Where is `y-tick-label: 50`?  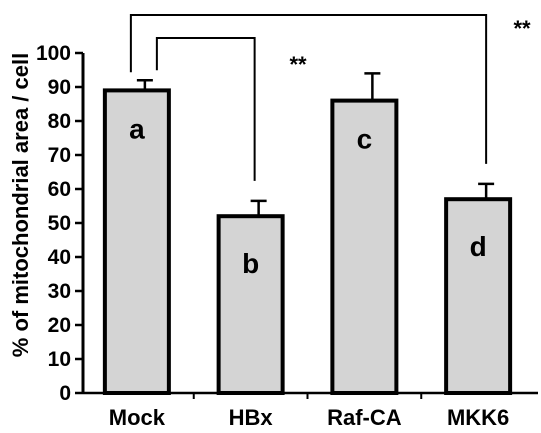 y-tick-label: 50 is located at coordinates (59, 223).